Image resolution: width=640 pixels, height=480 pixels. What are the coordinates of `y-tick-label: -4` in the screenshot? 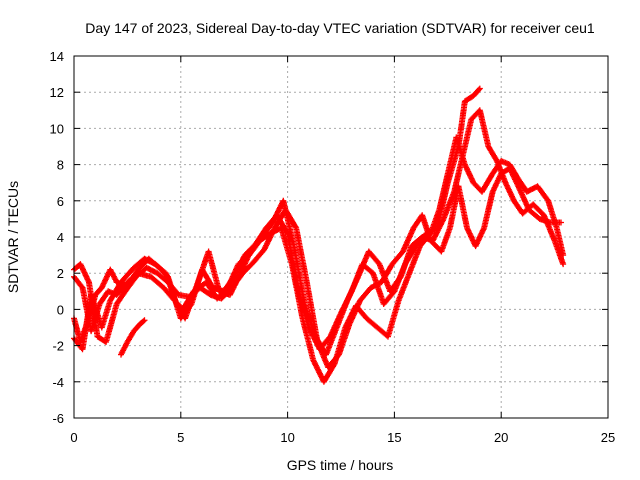 It's located at (58, 382).